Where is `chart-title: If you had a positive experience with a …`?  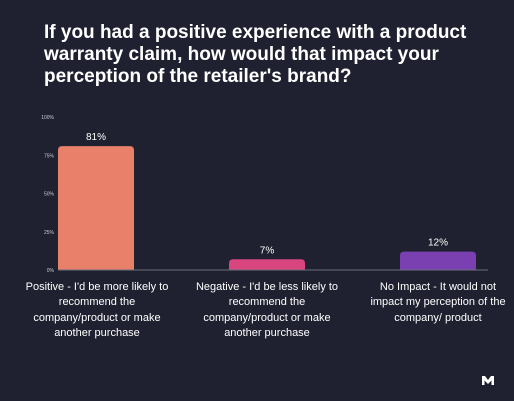
chart-title: If you had a positive experience with a … is located at coordinates (255, 54).